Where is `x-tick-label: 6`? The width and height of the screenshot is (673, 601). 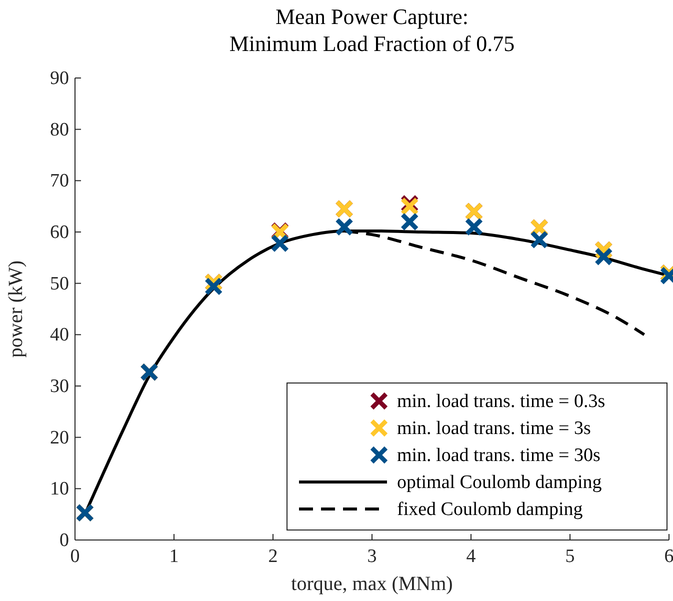 x-tick-label: 6 is located at coordinates (668, 556).